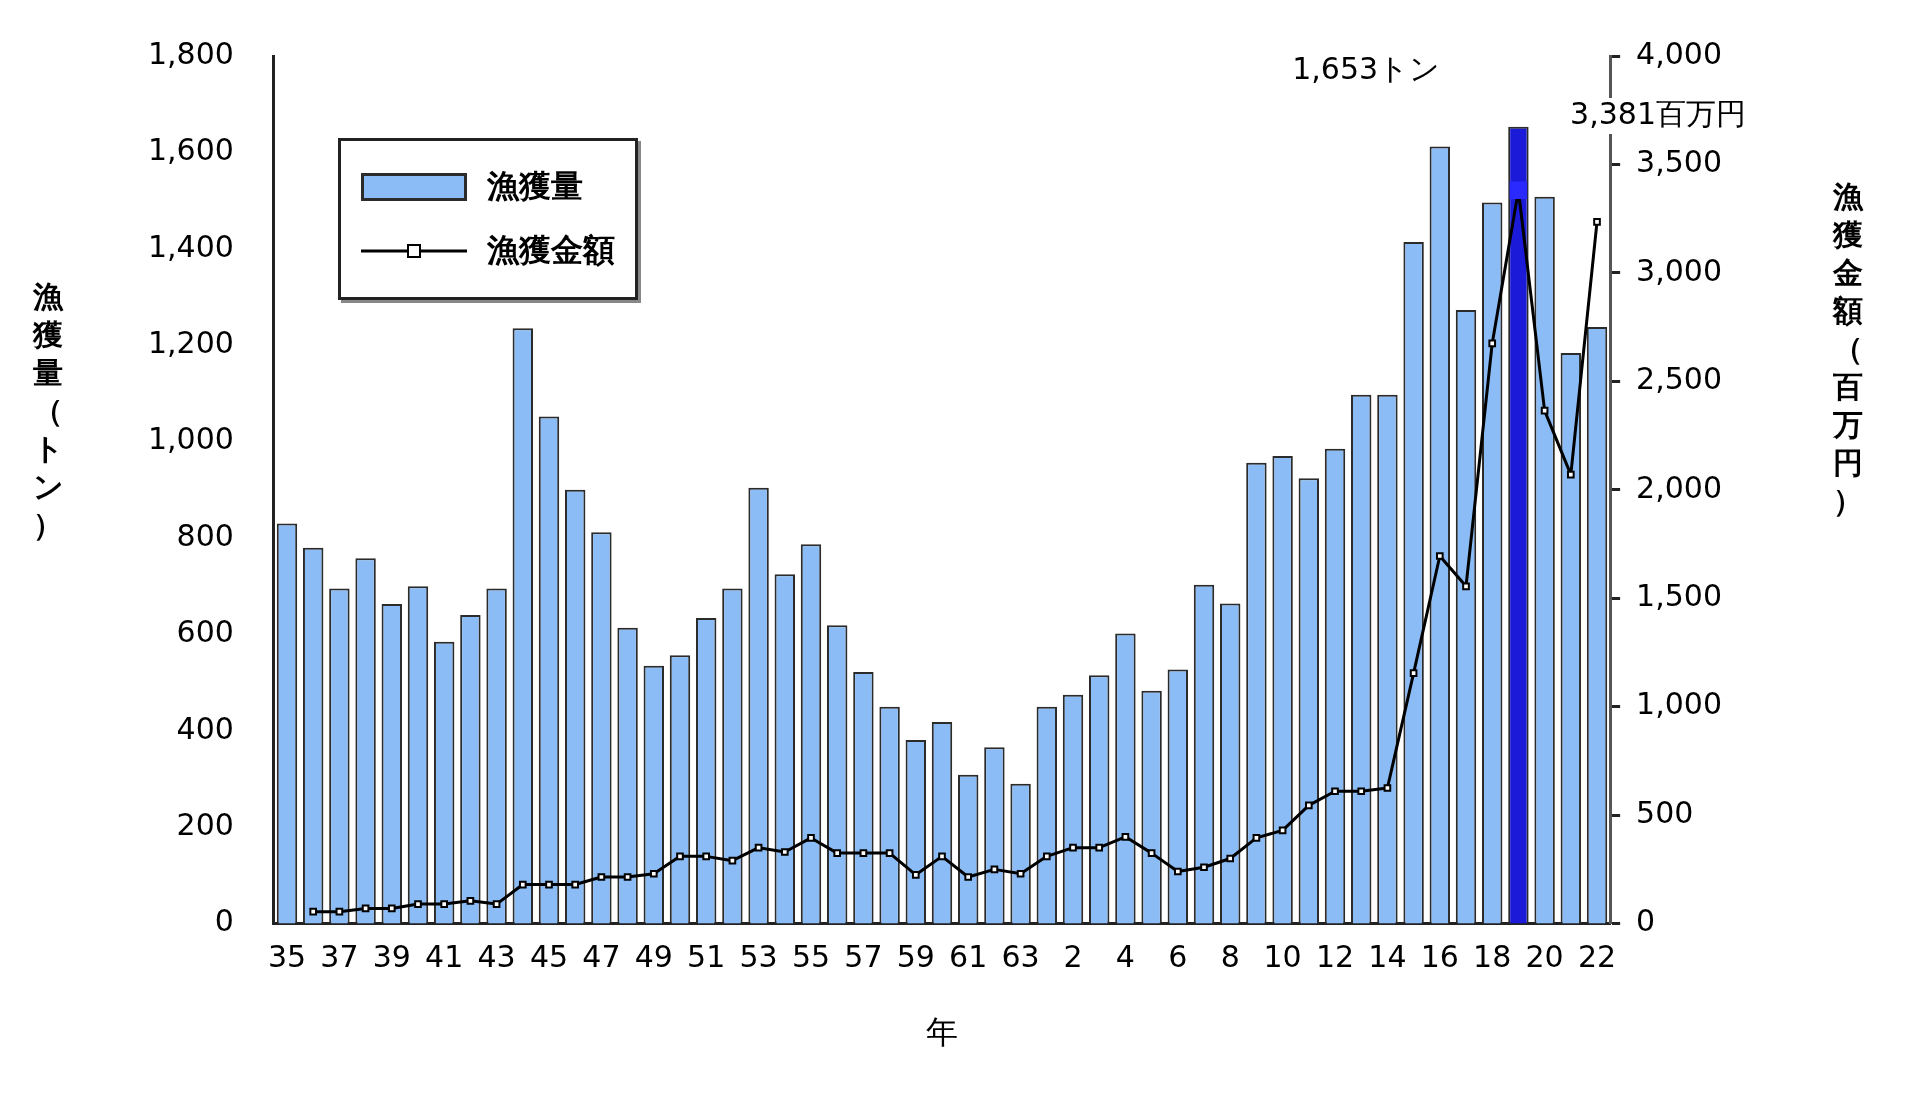 The image size is (1905, 1095). I want to click on y-axis-title: 漁獲量（トン）, so click(48, 411).